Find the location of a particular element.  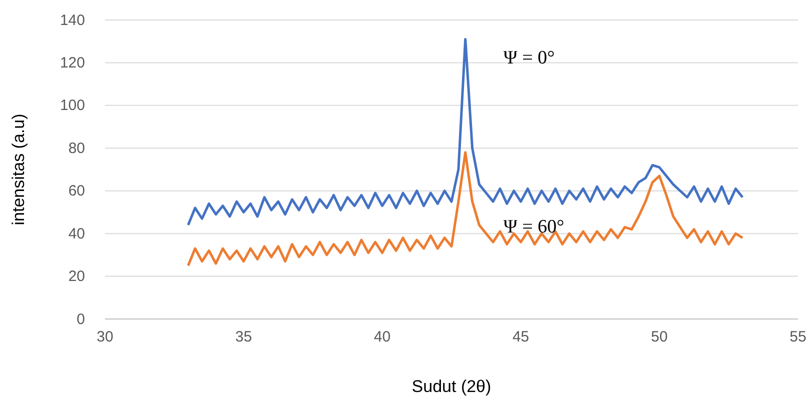

x-tick-label: 55 is located at coordinates (798, 337).